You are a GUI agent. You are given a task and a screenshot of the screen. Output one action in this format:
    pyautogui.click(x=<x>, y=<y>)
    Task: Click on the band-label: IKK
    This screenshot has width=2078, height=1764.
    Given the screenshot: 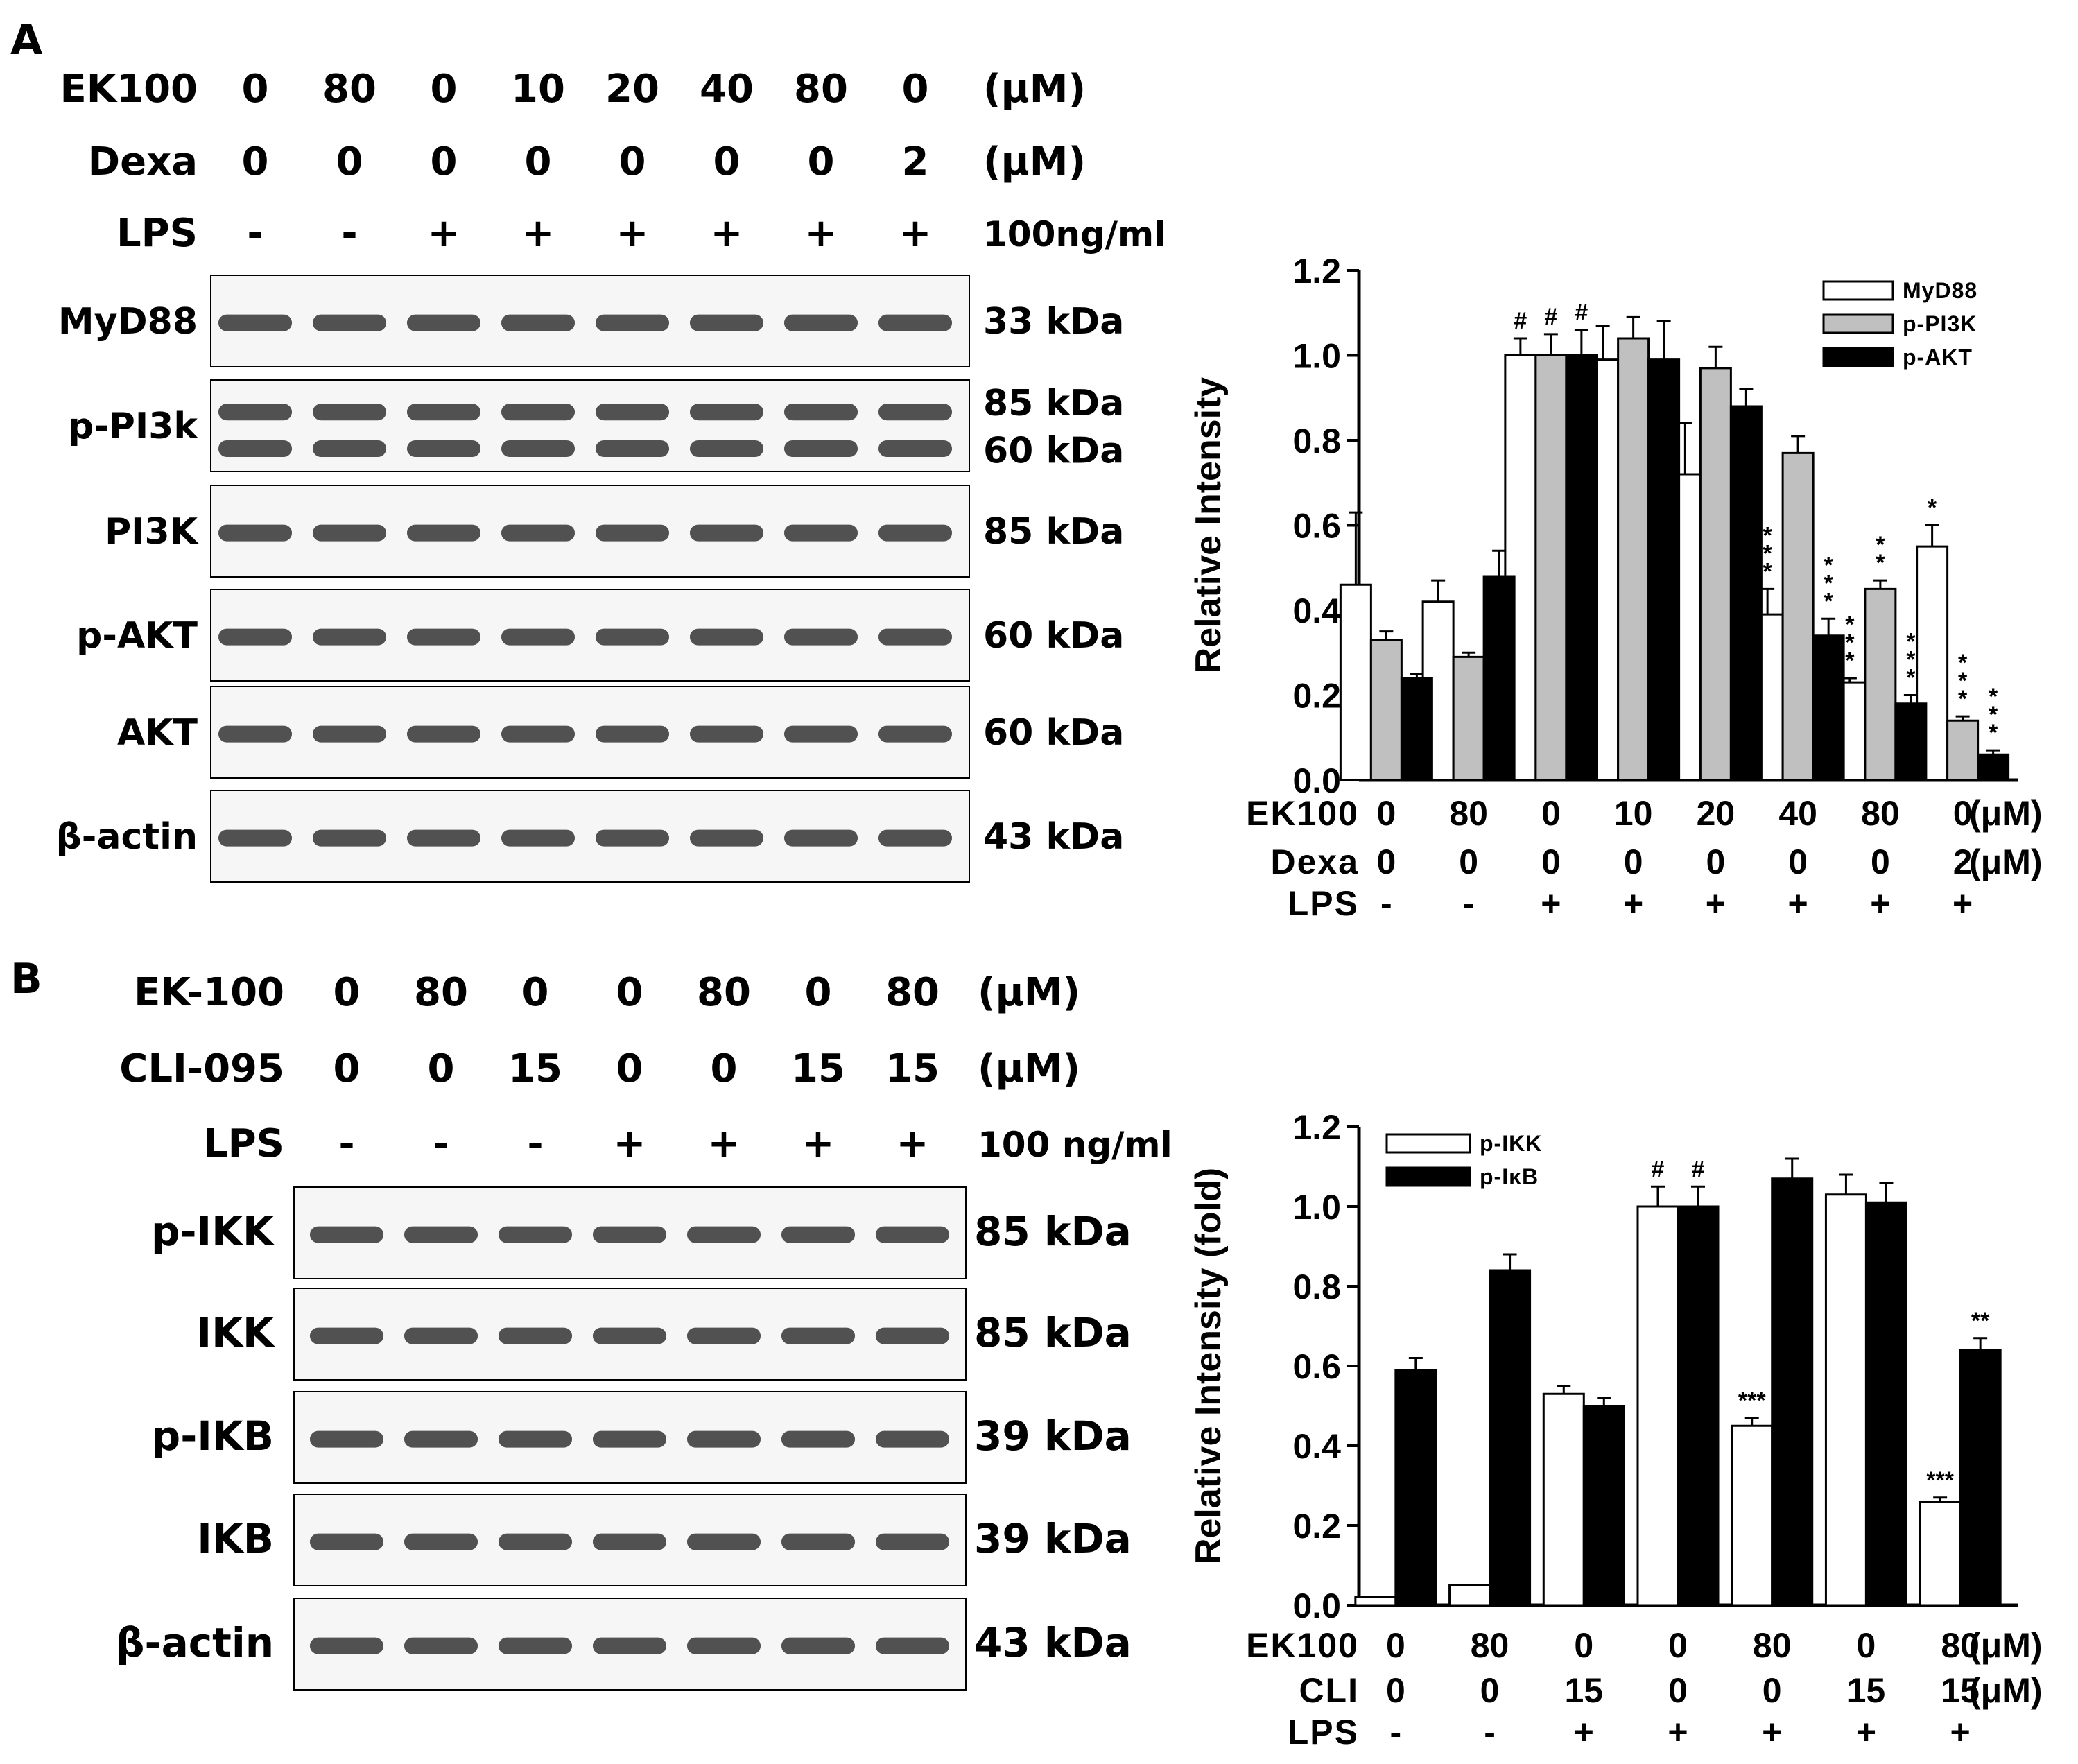 What is the action you would take?
    pyautogui.click(x=236, y=1332)
    